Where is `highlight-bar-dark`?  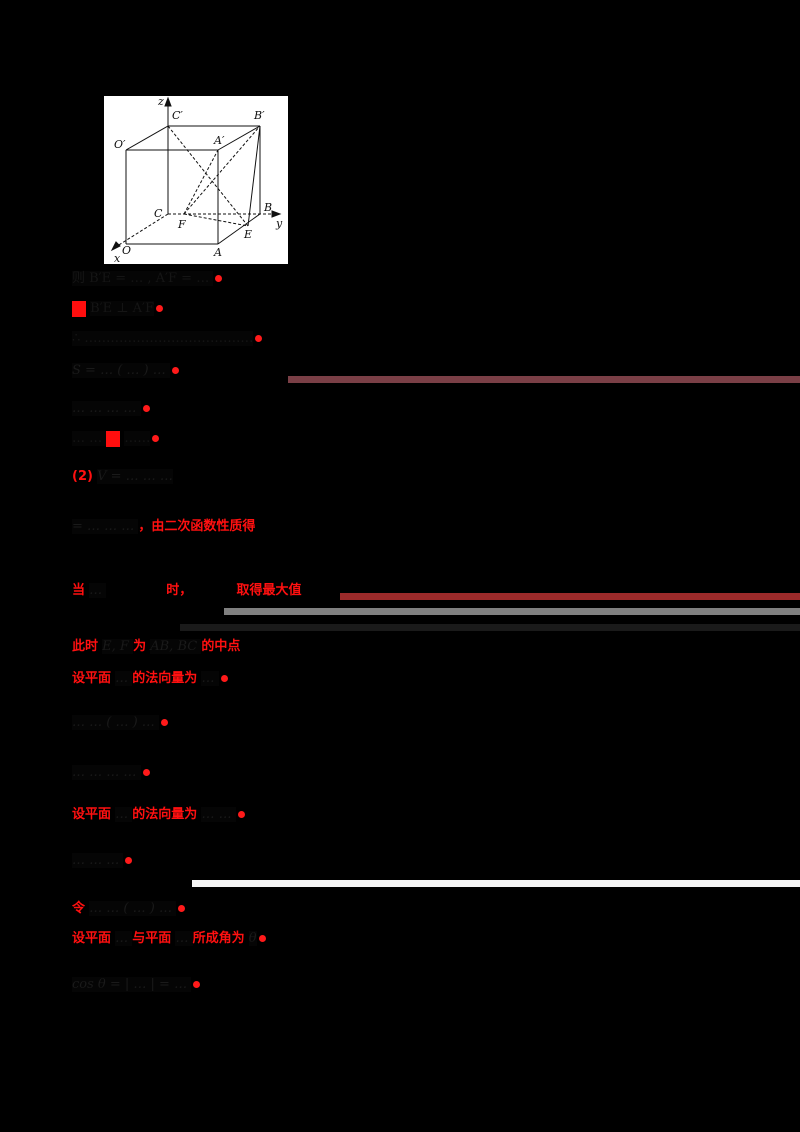
highlight-bar-dark is located at coordinates (490, 627).